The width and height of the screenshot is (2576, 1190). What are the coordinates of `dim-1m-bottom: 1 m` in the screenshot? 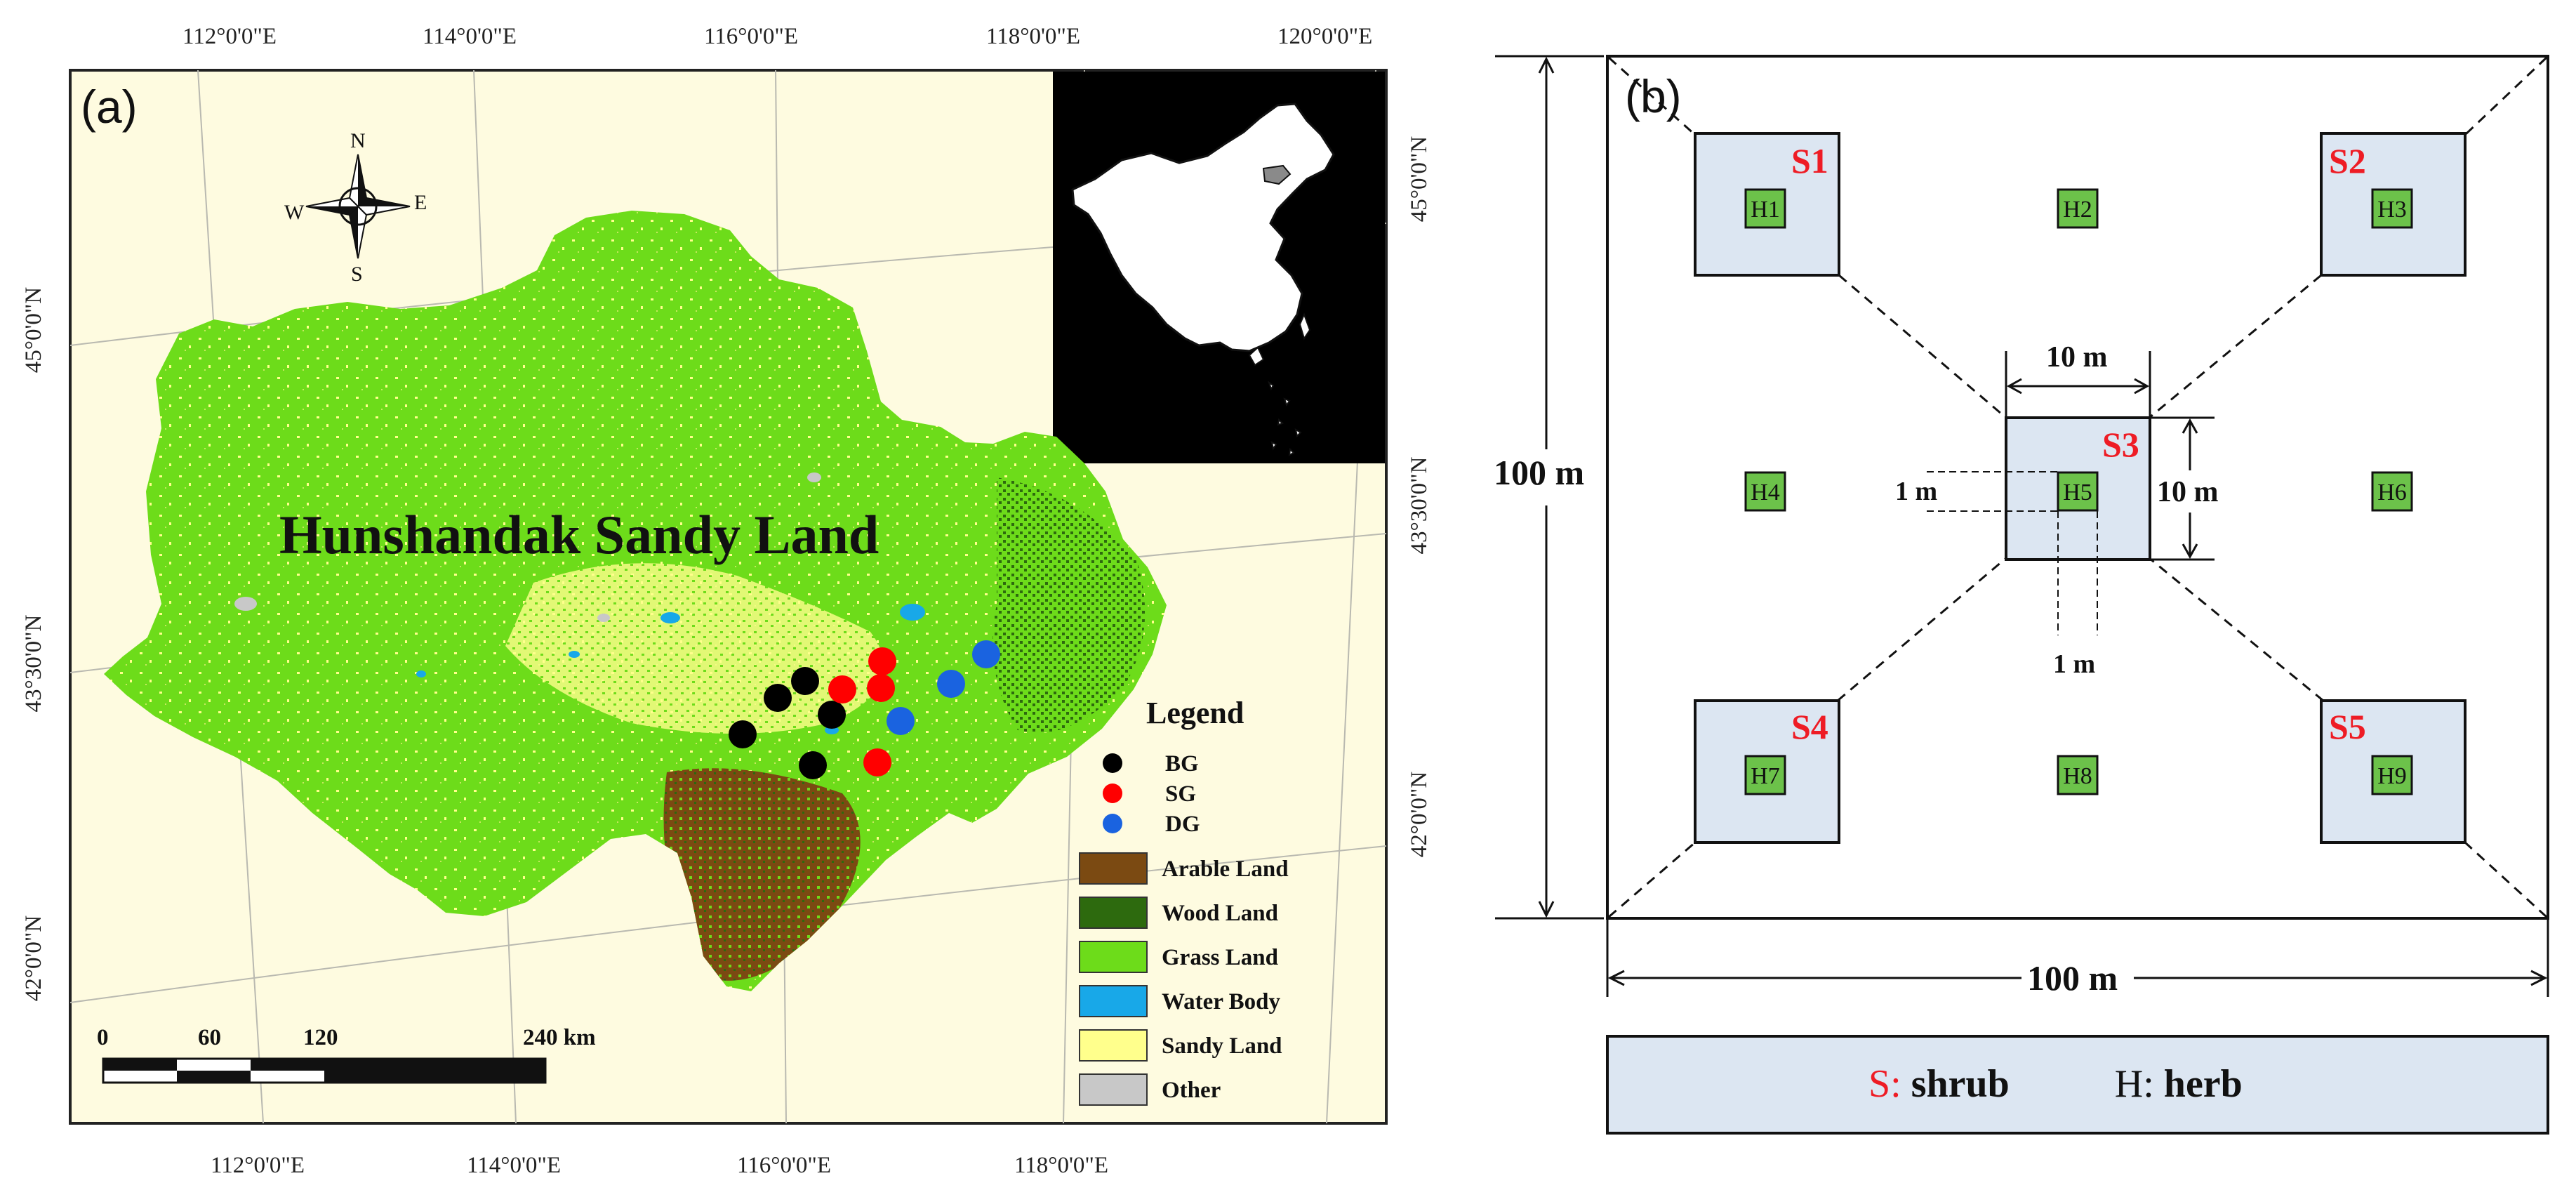 It's located at (2074, 664).